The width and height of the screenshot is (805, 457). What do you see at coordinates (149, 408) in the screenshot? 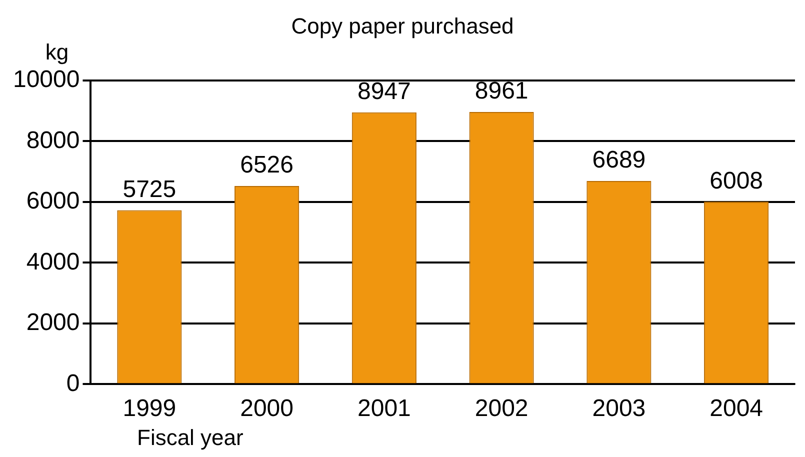
I see `x-tick-label: 1999` at bounding box center [149, 408].